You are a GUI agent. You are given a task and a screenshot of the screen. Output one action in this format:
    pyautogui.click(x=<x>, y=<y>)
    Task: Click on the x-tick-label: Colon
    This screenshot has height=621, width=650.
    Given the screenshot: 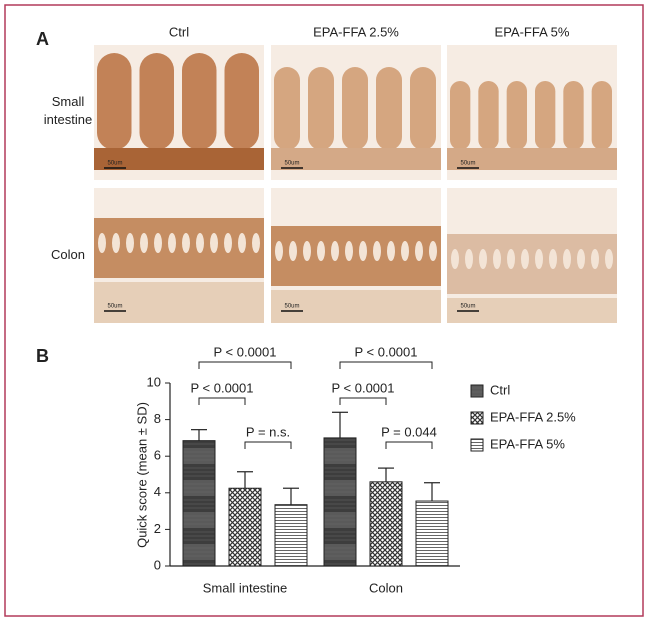 What is the action you would take?
    pyautogui.click(x=386, y=587)
    